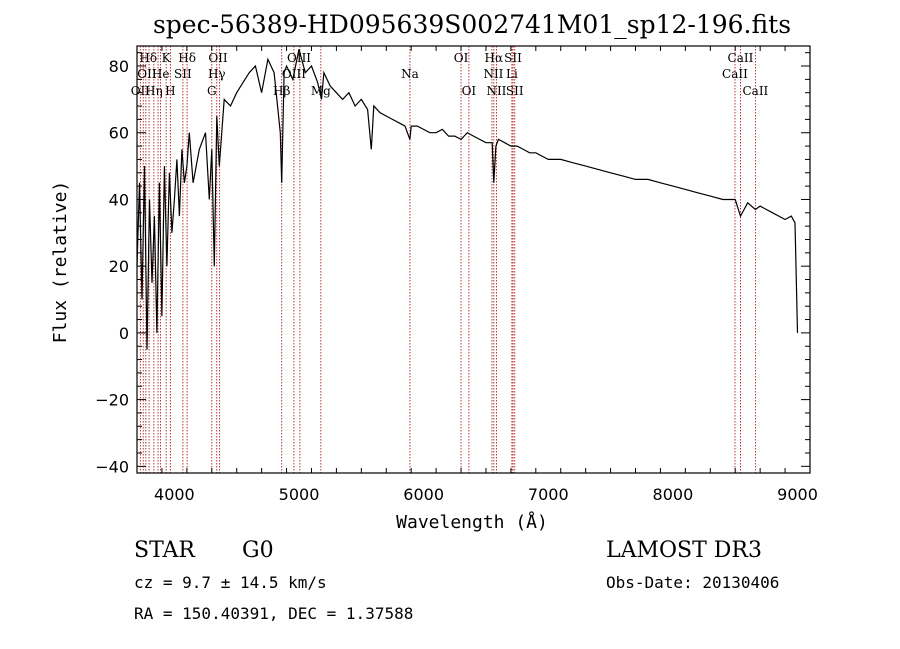 The width and height of the screenshot is (900, 649). I want to click on line-label-20: H, so click(170, 91).